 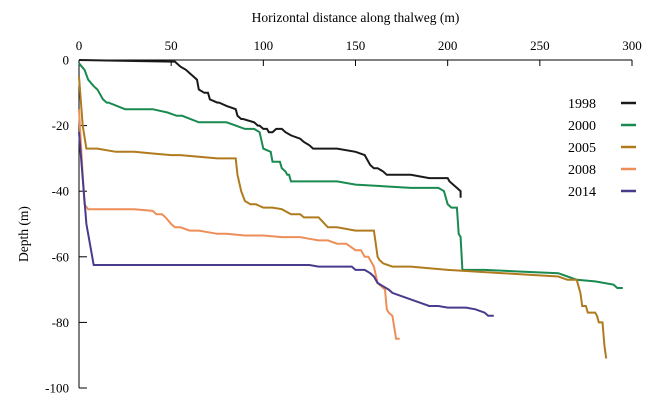 I want to click on x-tick-label: 100, so click(x=264, y=45).